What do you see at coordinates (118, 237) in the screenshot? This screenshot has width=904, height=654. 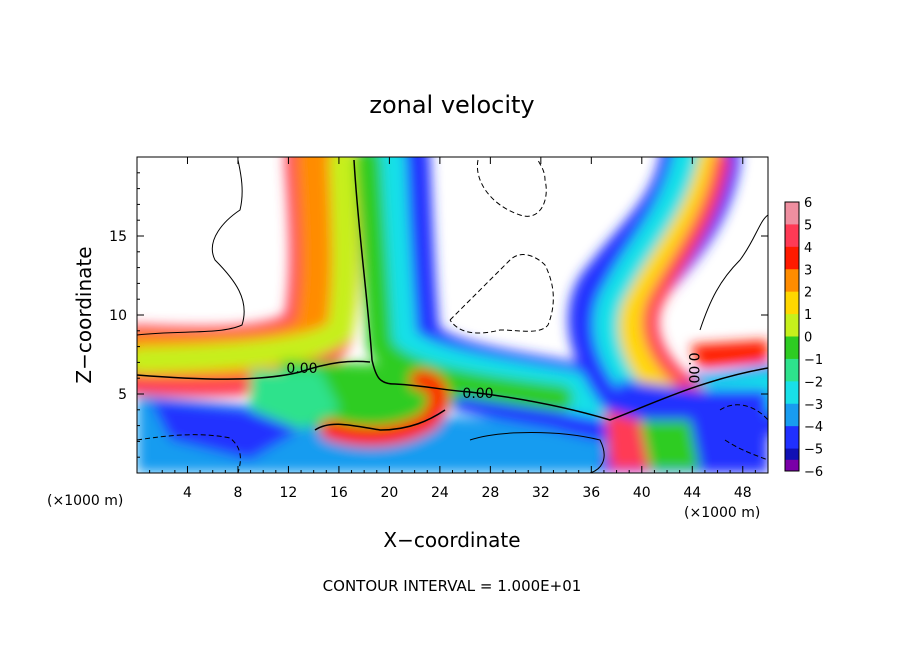 I see `y-tick-label: 15` at bounding box center [118, 237].